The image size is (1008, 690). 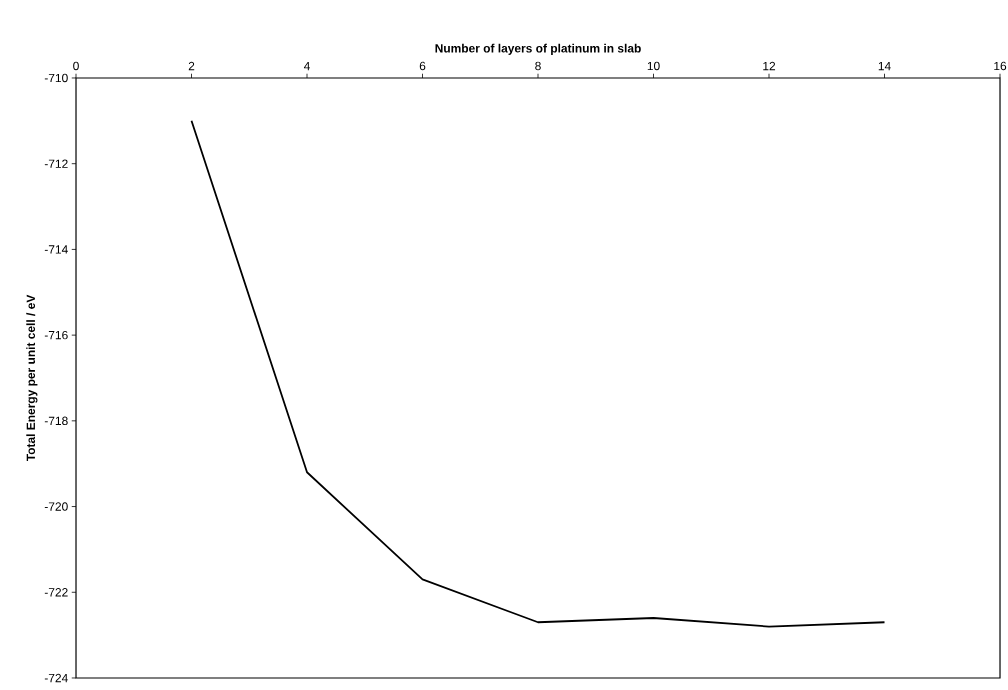 What do you see at coordinates (191, 66) in the screenshot?
I see `x-tick-label: 2` at bounding box center [191, 66].